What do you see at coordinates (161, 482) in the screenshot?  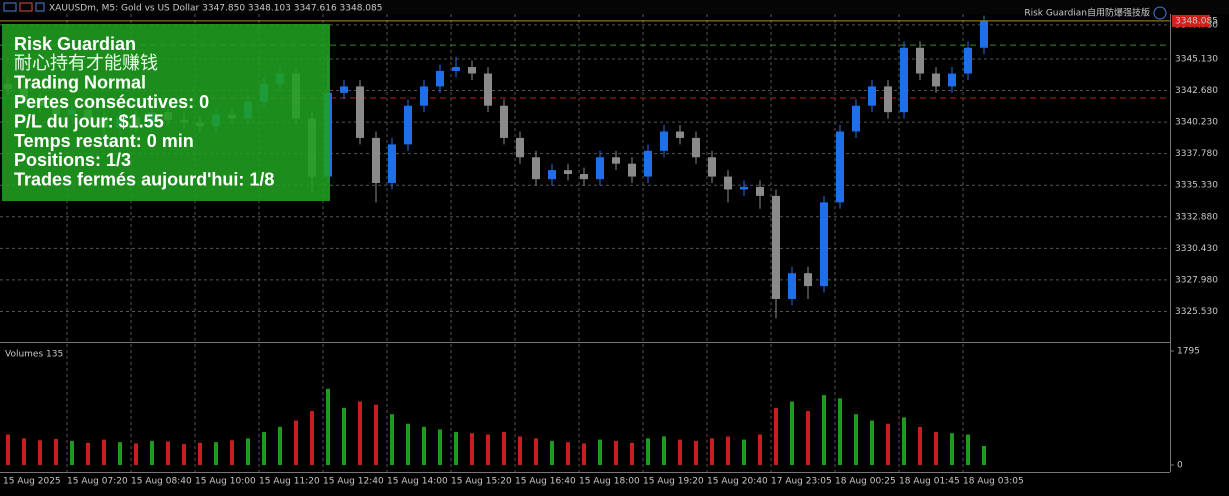 I see `x-tick-label: 15 Aug 08:40` at bounding box center [161, 482].